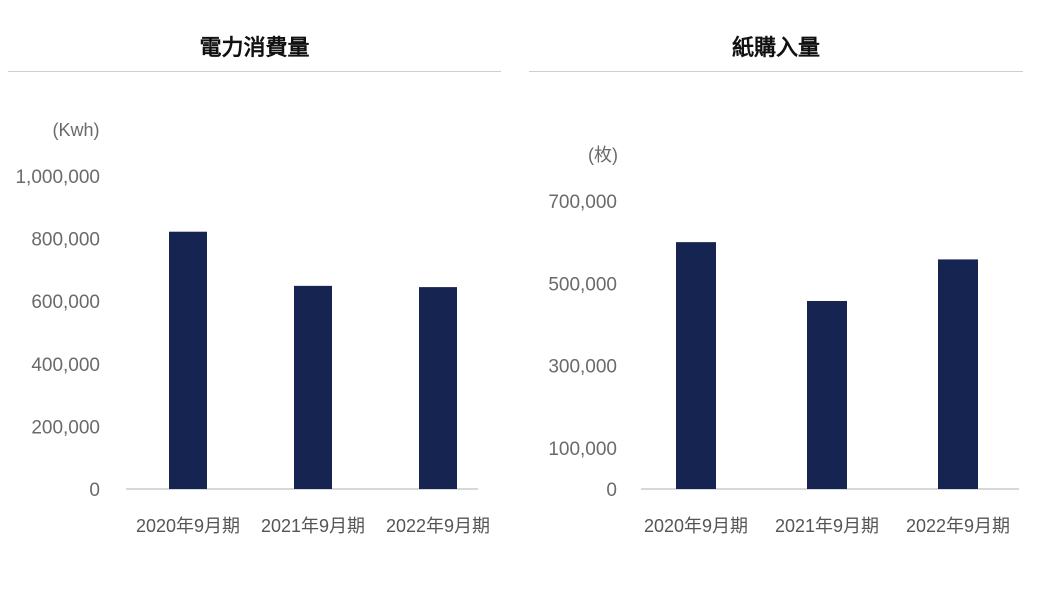 This screenshot has width=1056, height=594. What do you see at coordinates (582, 367) in the screenshot?
I see `y-tick-label: 300,000` at bounding box center [582, 367].